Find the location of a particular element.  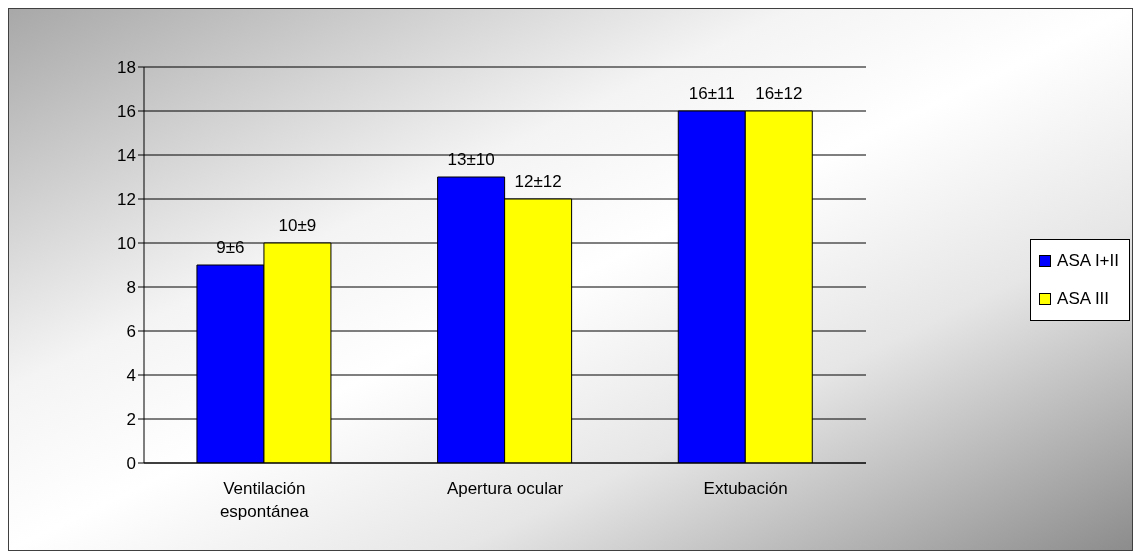

data-label: 16±11 is located at coordinates (711, 93).